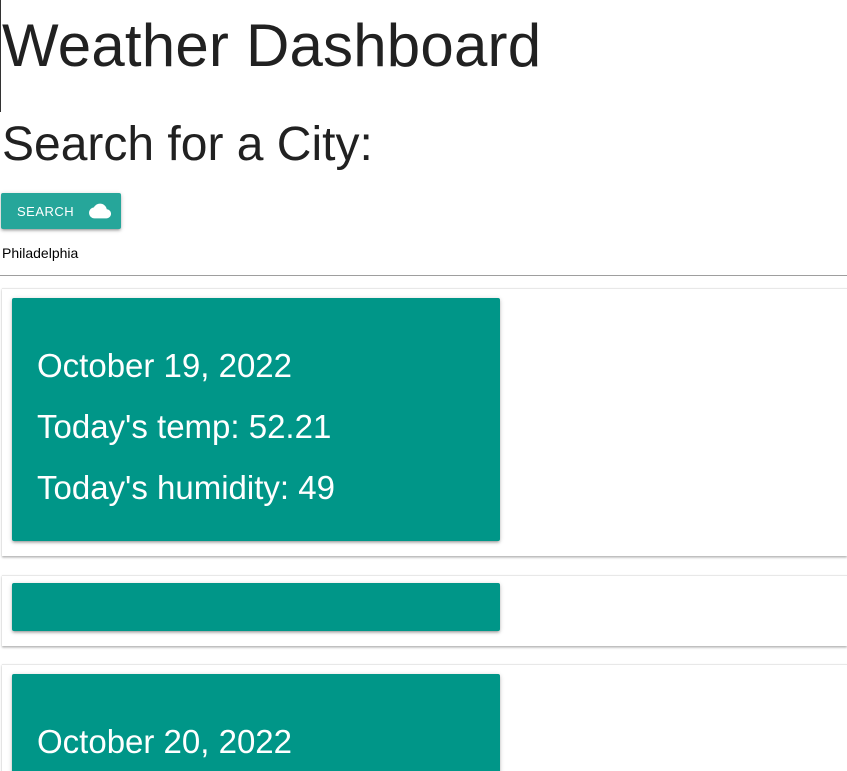  Describe the element at coordinates (100, 211) in the screenshot. I see `cloud-icon` at that location.